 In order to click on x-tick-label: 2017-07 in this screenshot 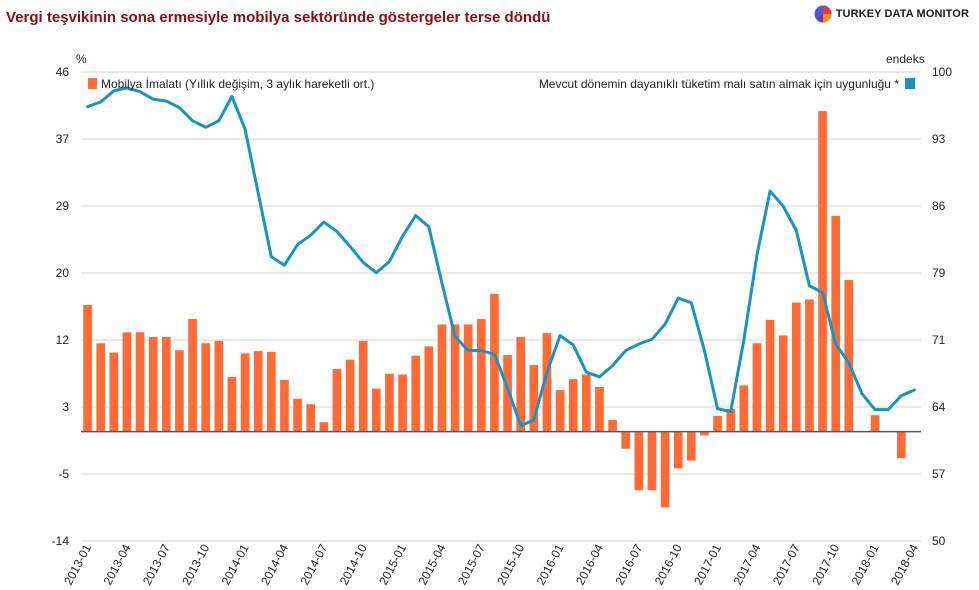, I will do `click(786, 565)`.